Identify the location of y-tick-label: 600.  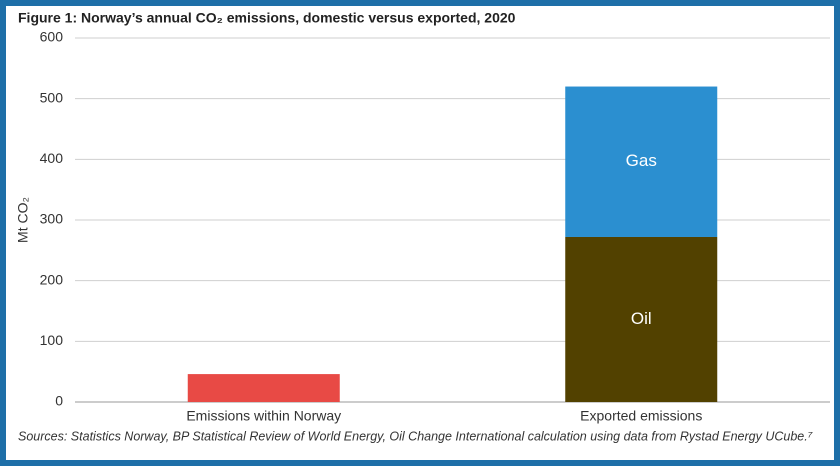
(52, 37).